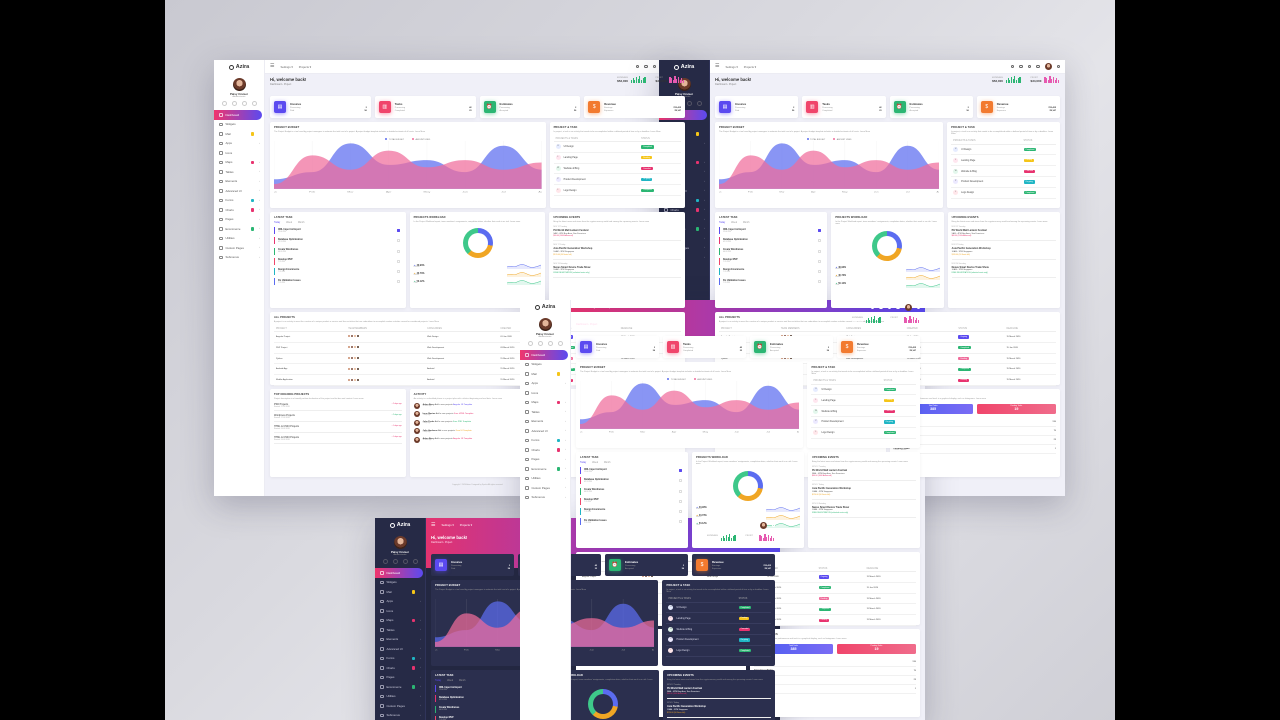 The width and height of the screenshot is (1280, 720). Describe the element at coordinates (394, 139) in the screenshot. I see `legend-item: TOTAL BUDGET` at that location.